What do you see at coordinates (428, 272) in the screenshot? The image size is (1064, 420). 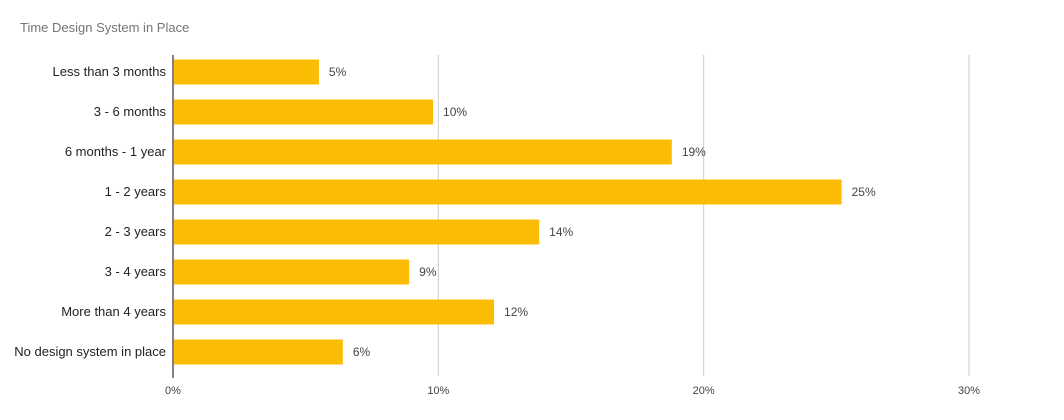 I see `data-label: 9%` at bounding box center [428, 272].